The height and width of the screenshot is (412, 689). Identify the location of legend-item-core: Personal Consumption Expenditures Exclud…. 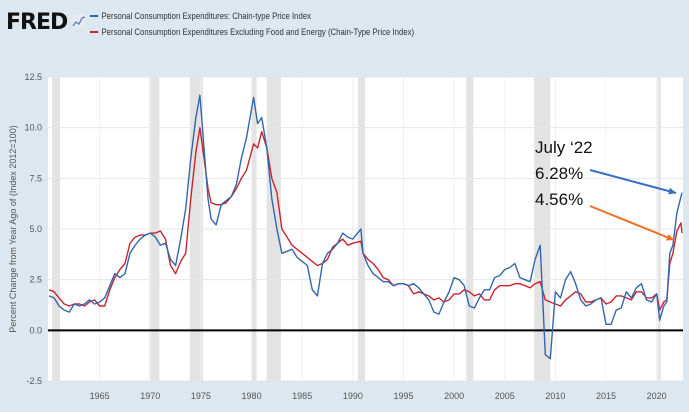
(252, 32).